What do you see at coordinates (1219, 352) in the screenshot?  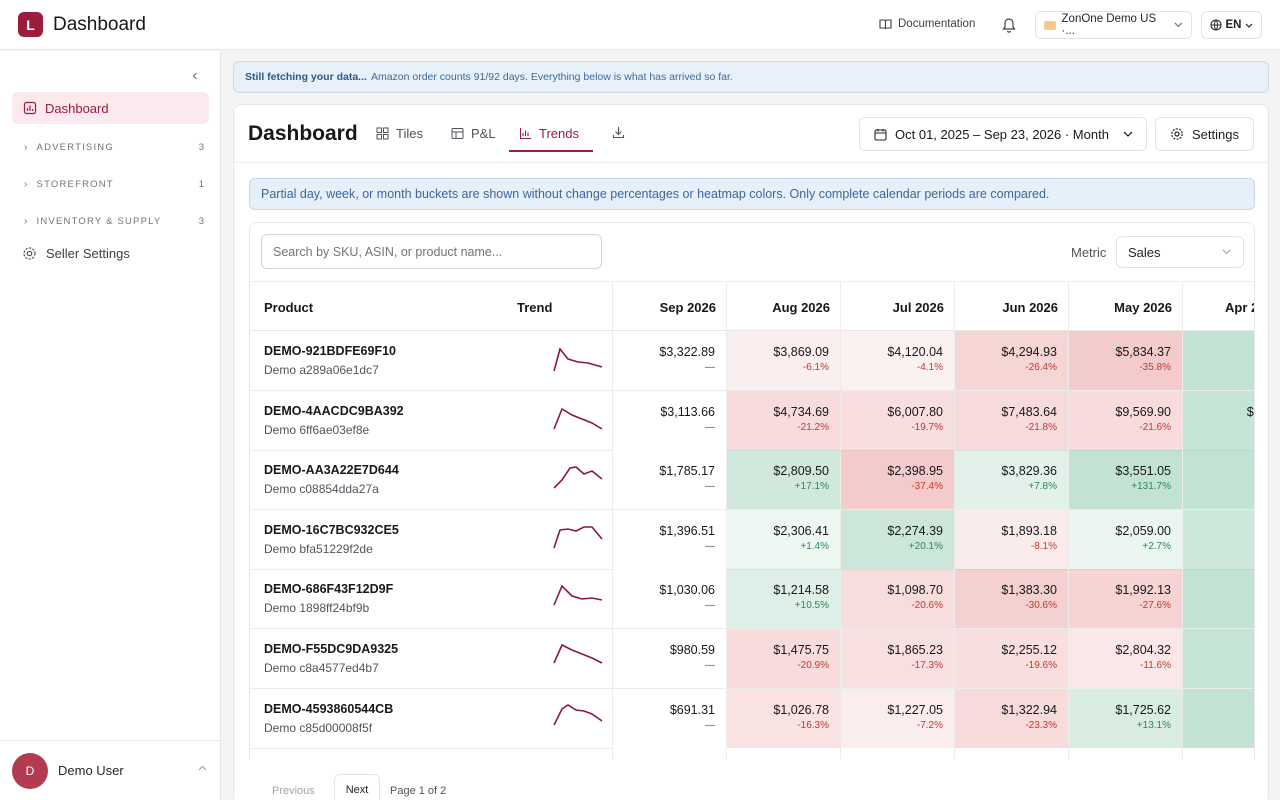 I see `cell-value: $9,08` at bounding box center [1219, 352].